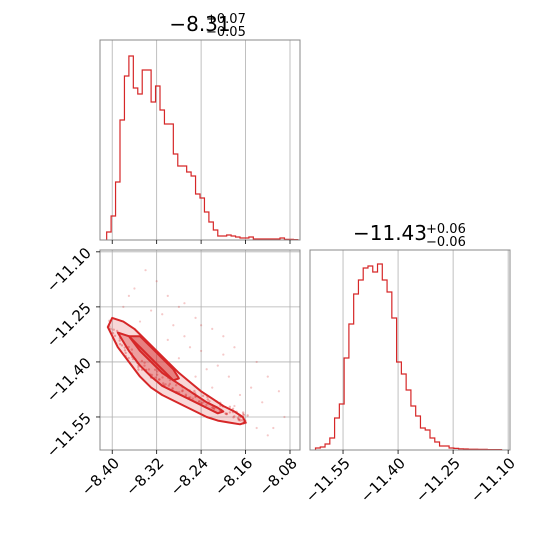 Image resolution: width=550 pixels, height=550 pixels. Describe the element at coordinates (328, 480) in the screenshot. I see `hist-y-tick-label: −11.55` at that location.